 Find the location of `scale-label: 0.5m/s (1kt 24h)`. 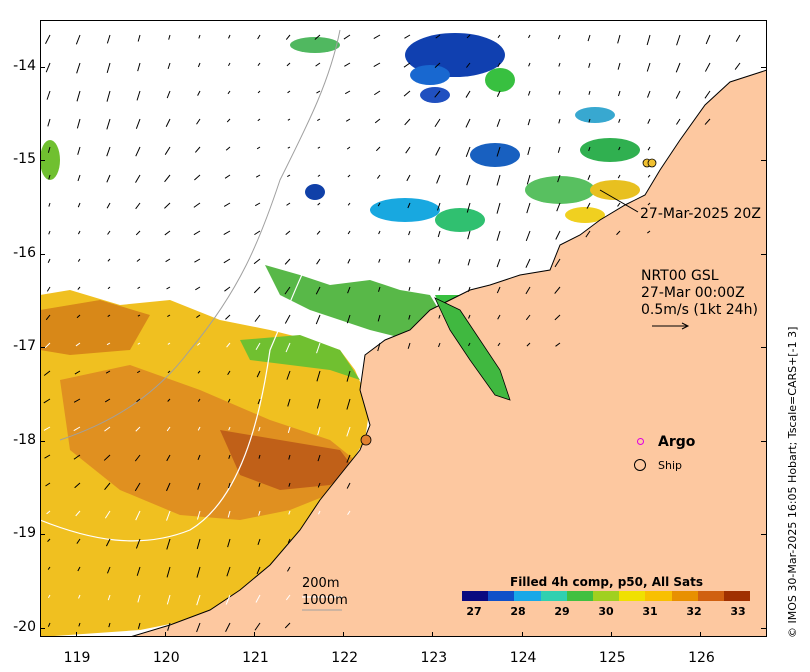

scale-label: 0.5m/s (1kt 24h) is located at coordinates (699, 310).